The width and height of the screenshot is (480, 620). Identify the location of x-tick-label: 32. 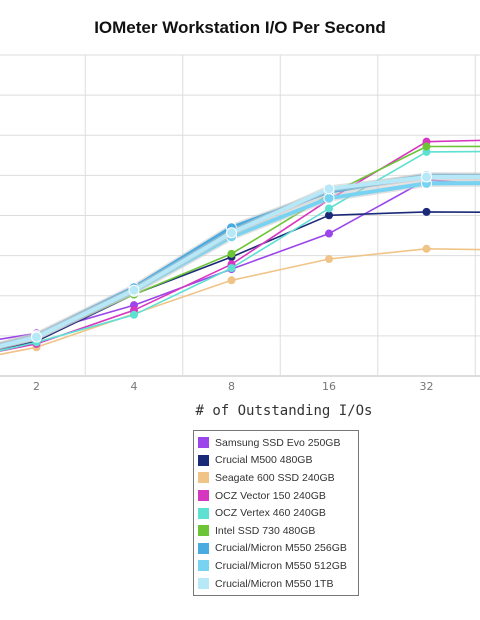
(427, 386).